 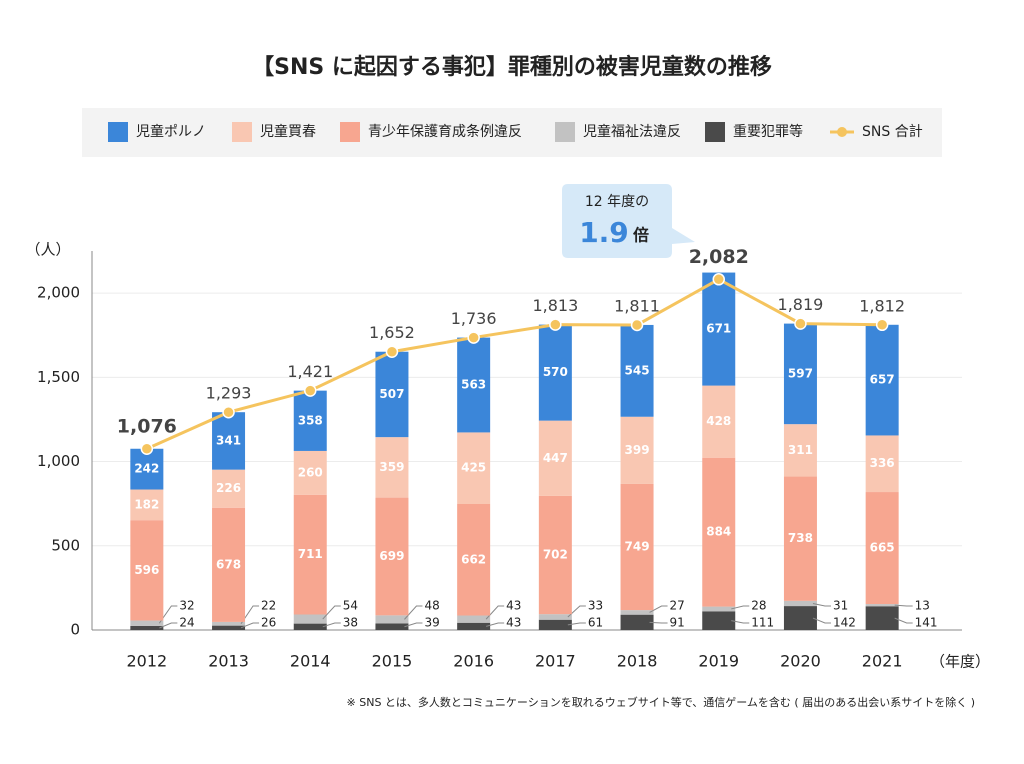 I want to click on x-axis-label: （年度）, so click(x=960, y=662).